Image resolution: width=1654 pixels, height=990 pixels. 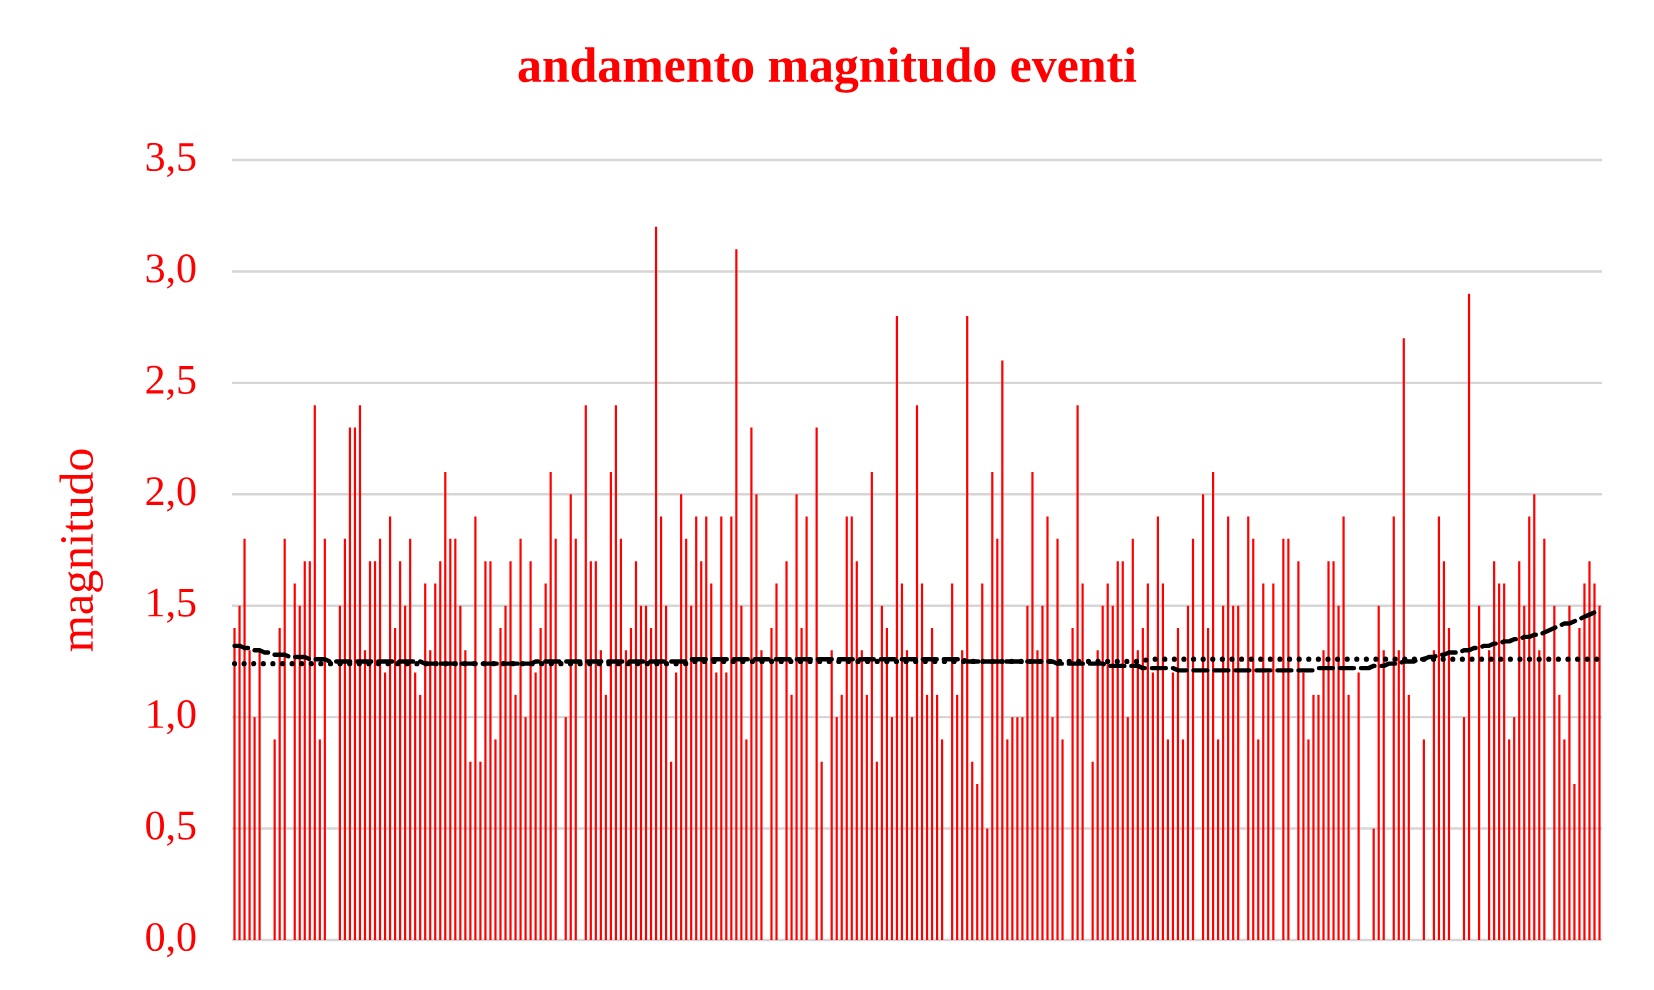 What do you see at coordinates (171, 382) in the screenshot?
I see `y-tick-label: 2,5` at bounding box center [171, 382].